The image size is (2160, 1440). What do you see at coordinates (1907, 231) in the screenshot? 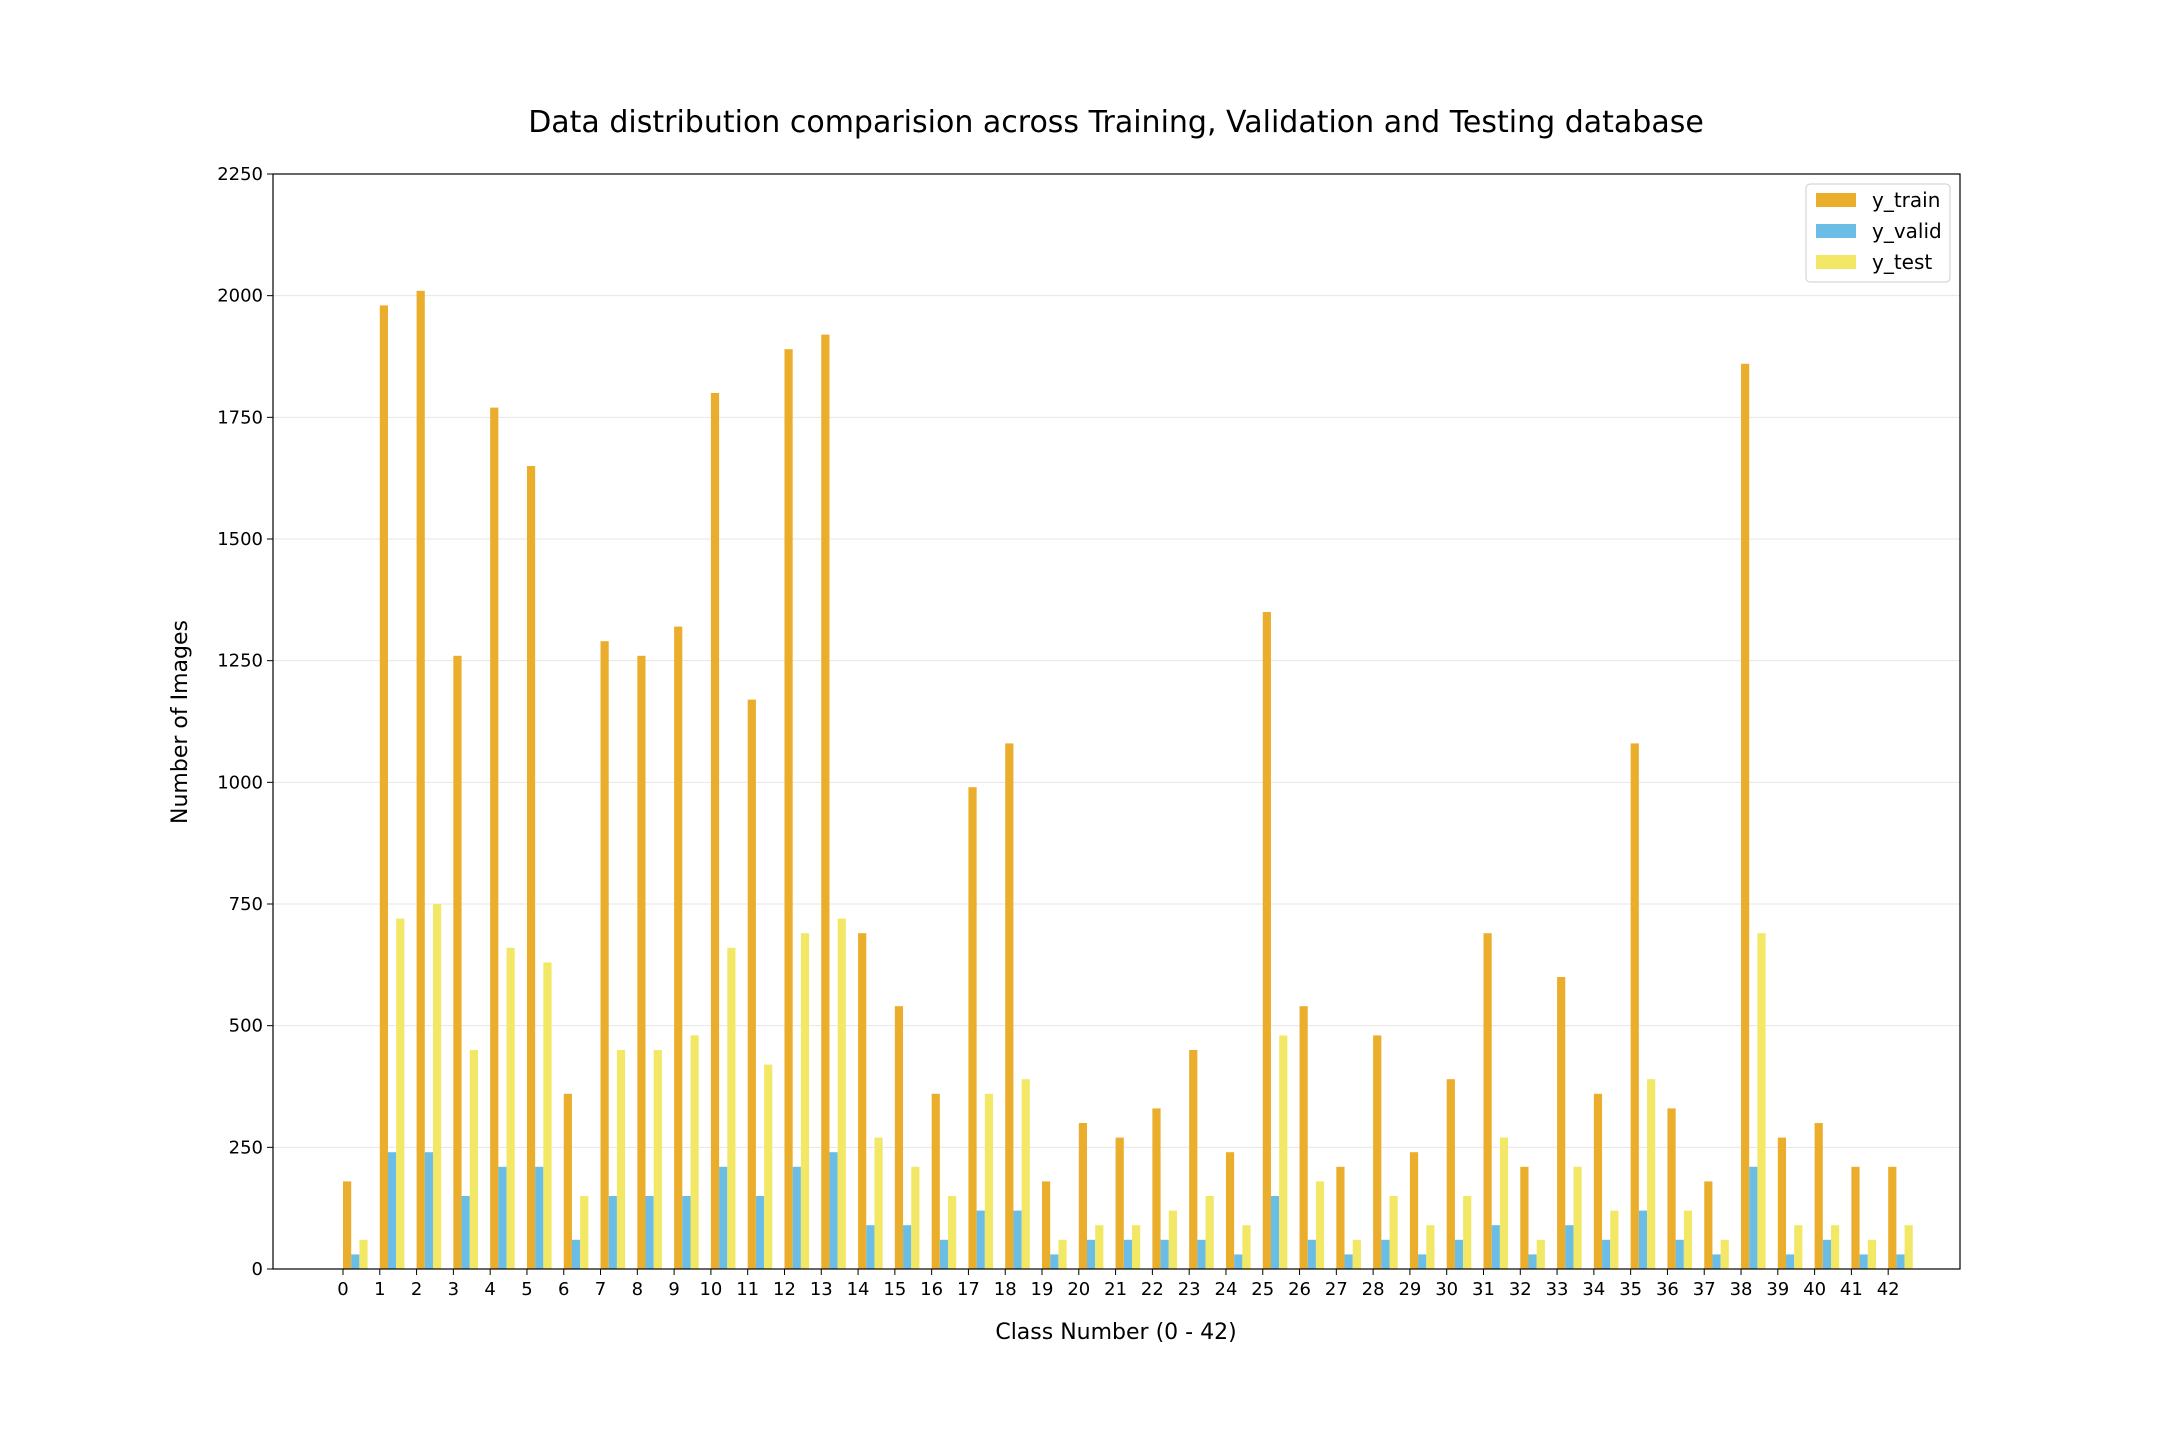
I see `legend-label-y-valid: y_valid` at bounding box center [1907, 231].